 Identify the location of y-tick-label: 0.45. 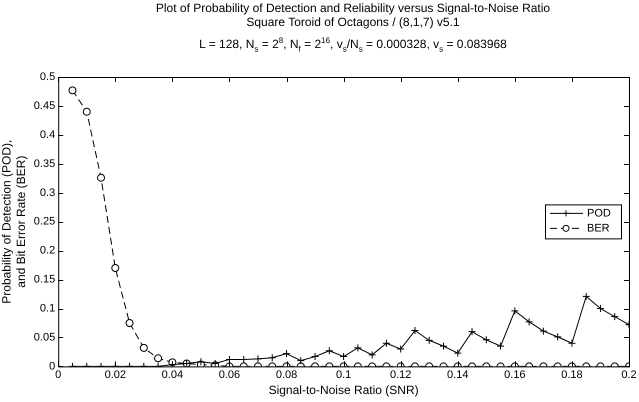
(45, 106).